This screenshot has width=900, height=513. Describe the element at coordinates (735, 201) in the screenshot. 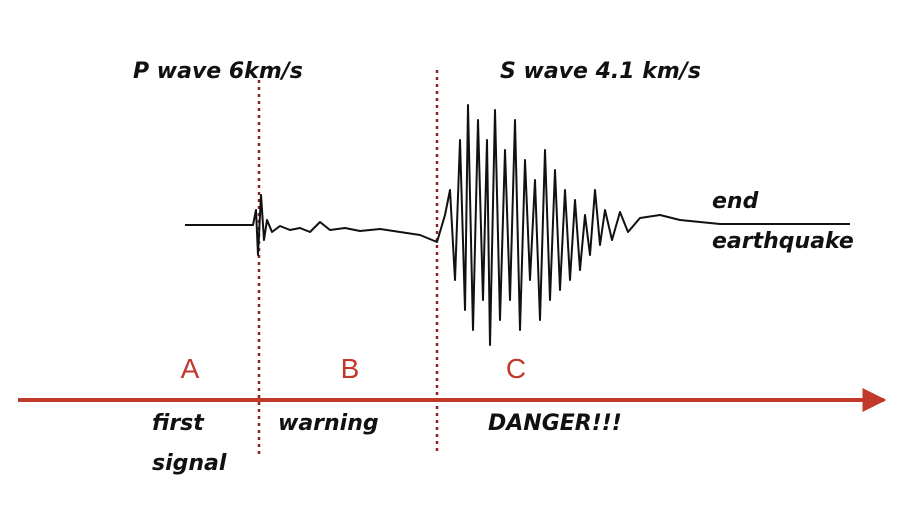

I see `end-label: end` at that location.